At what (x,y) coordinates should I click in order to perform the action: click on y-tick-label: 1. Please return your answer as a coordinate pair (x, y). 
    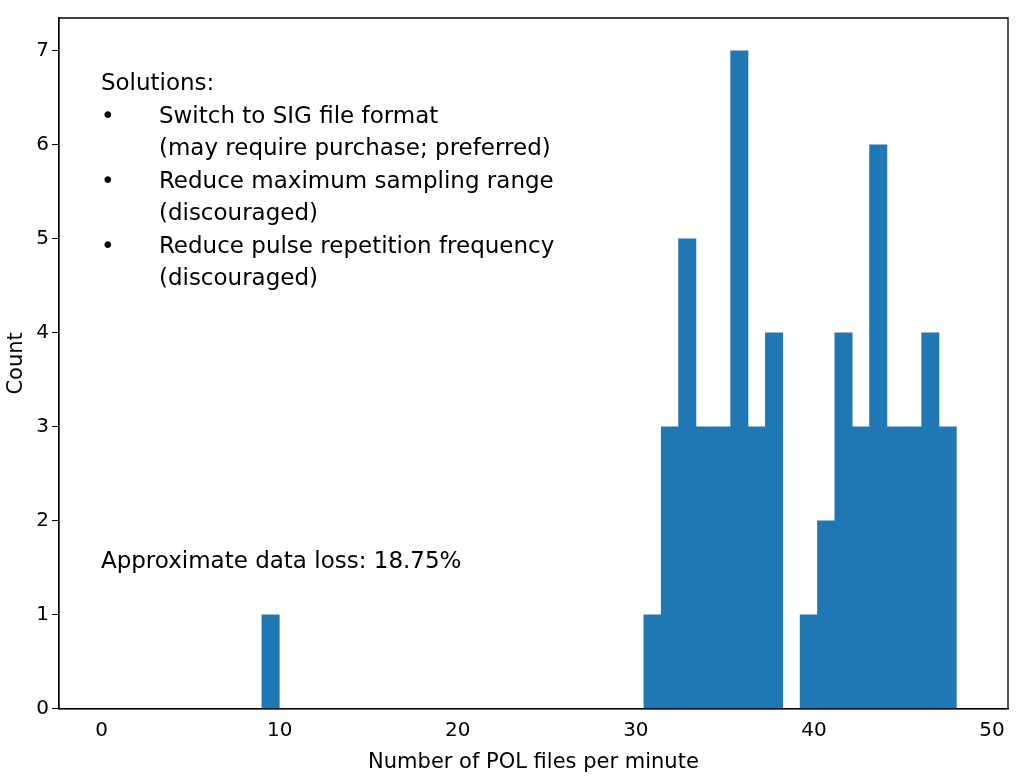
    Looking at the image, I should click on (42, 613).